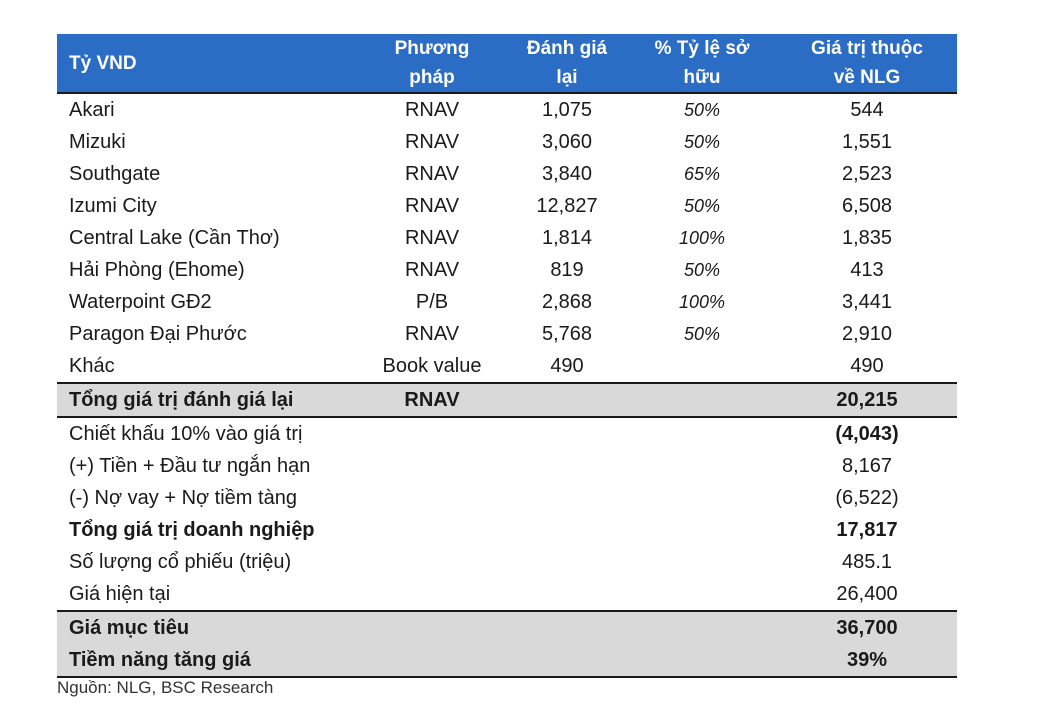  Describe the element at coordinates (158, 333) in the screenshot. I see `project-name: Paragon Đại Phước` at that location.